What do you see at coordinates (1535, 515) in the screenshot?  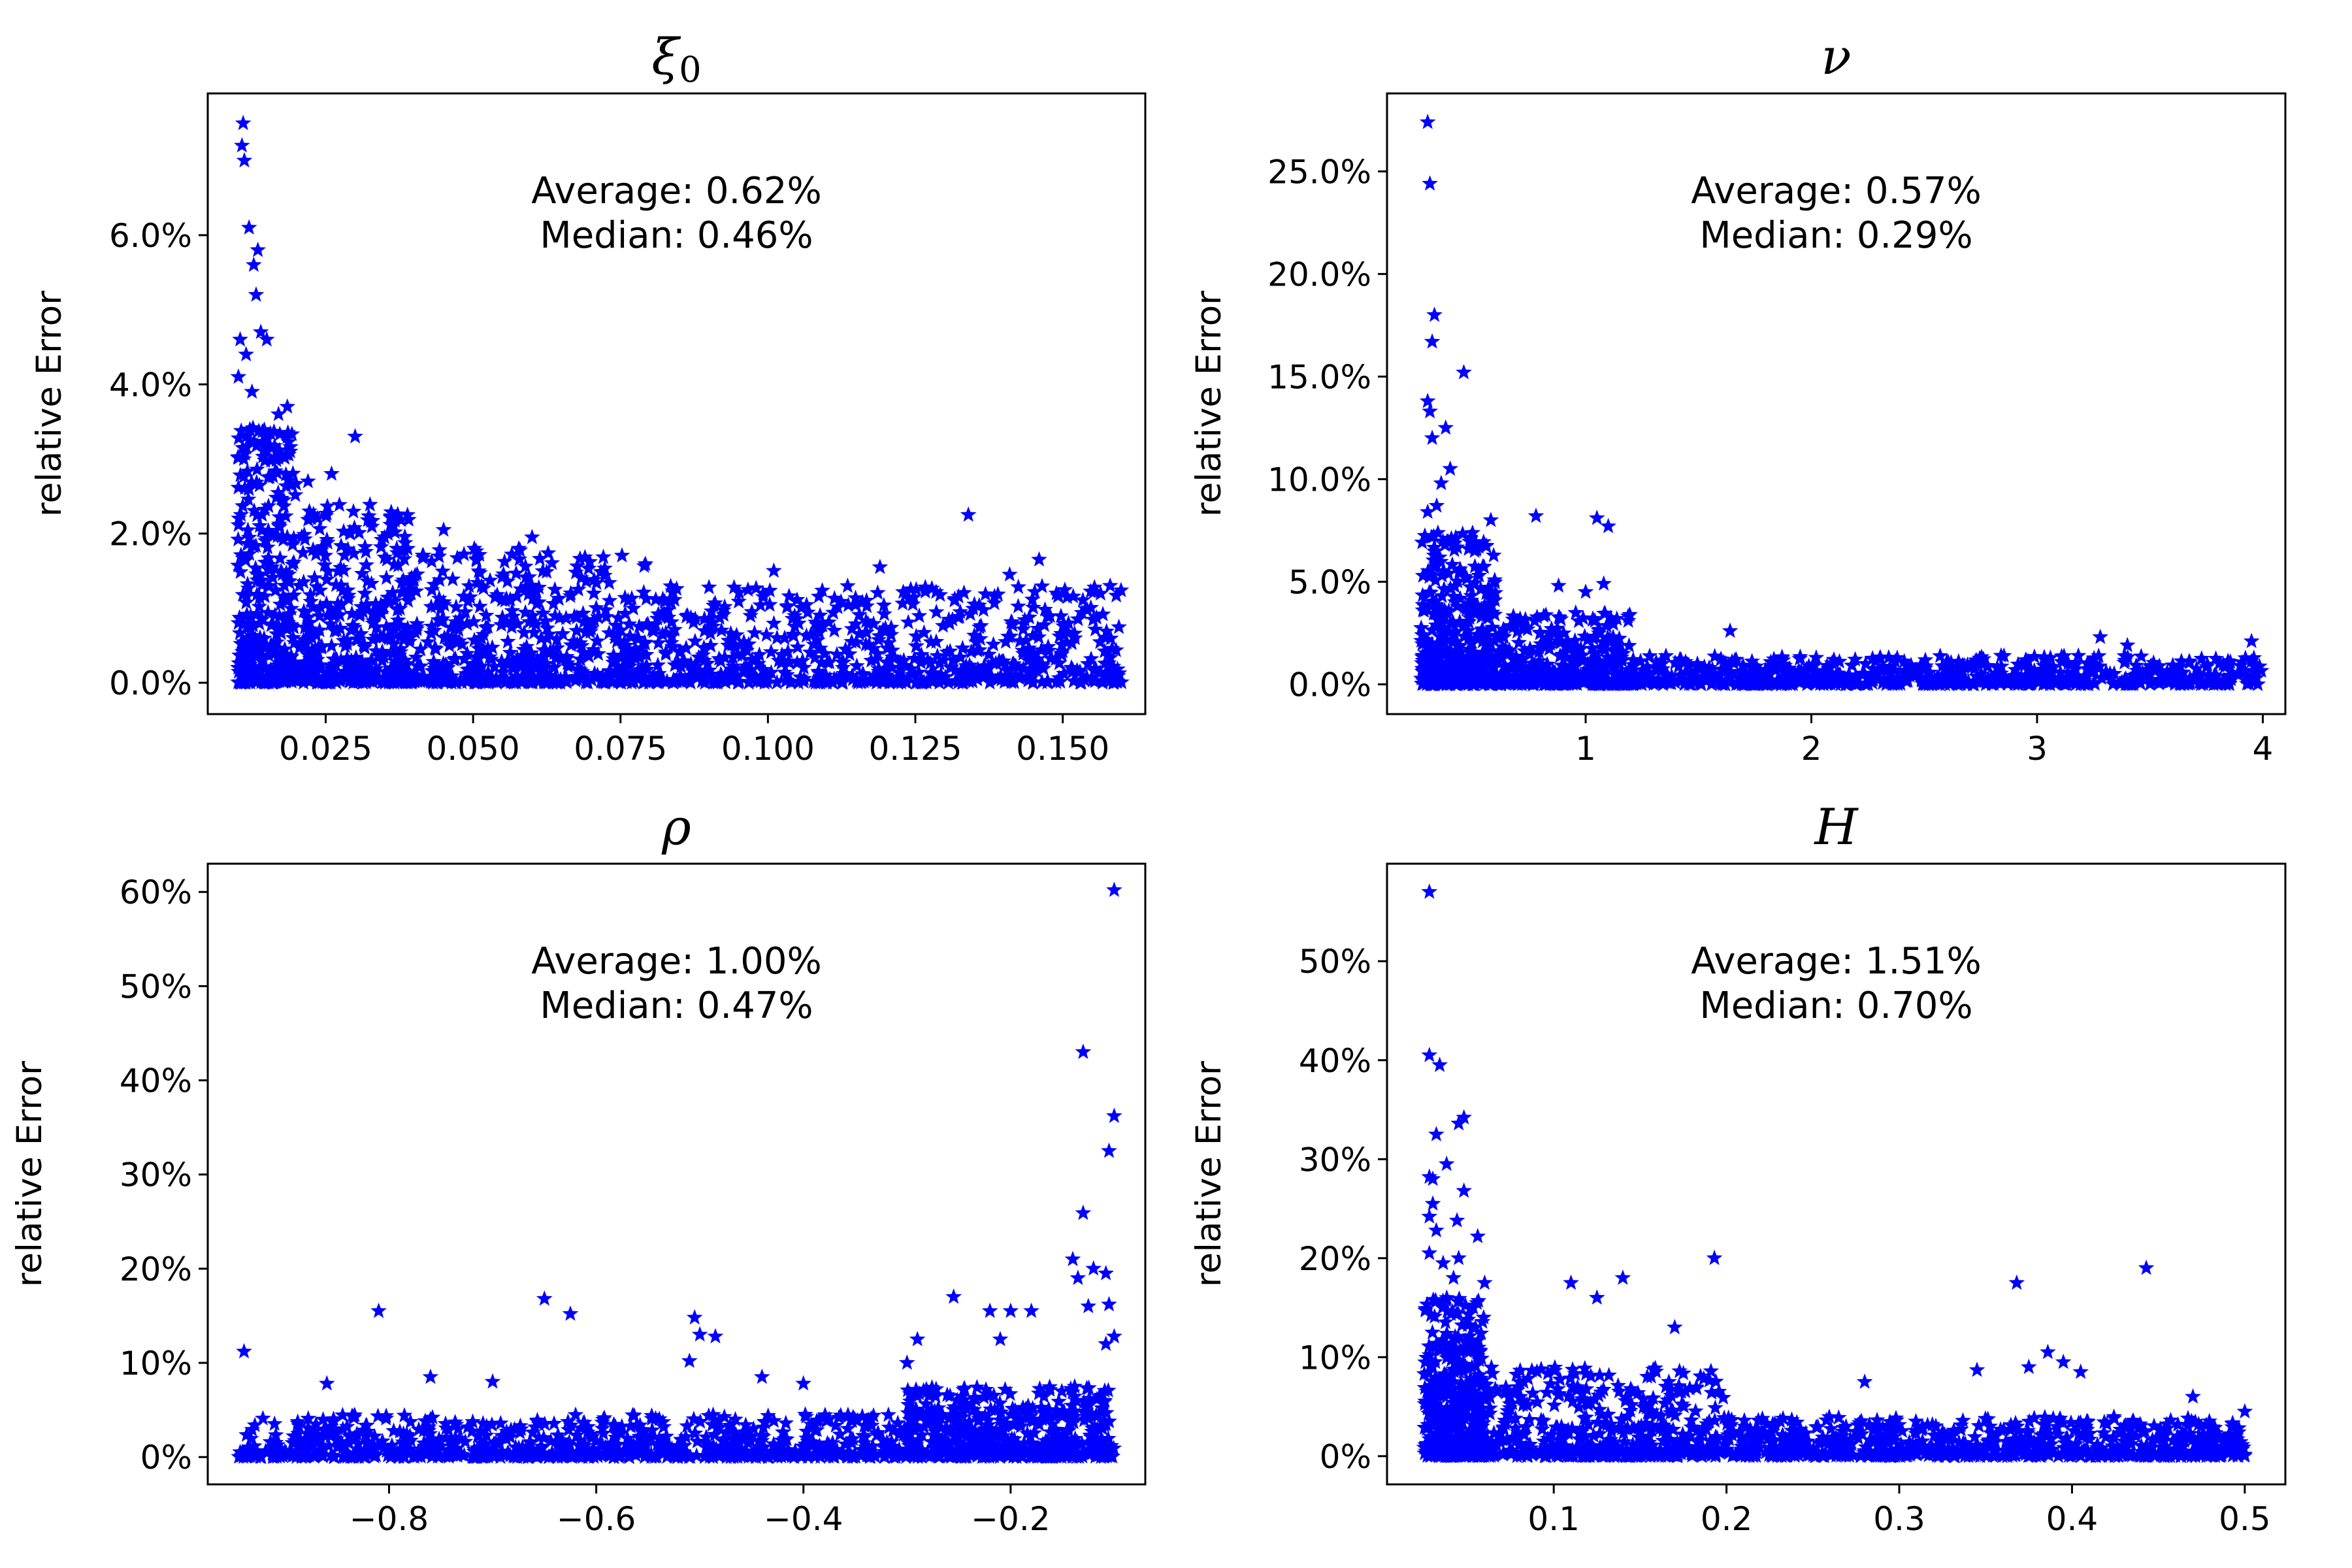 I see `data-point` at bounding box center [1535, 515].